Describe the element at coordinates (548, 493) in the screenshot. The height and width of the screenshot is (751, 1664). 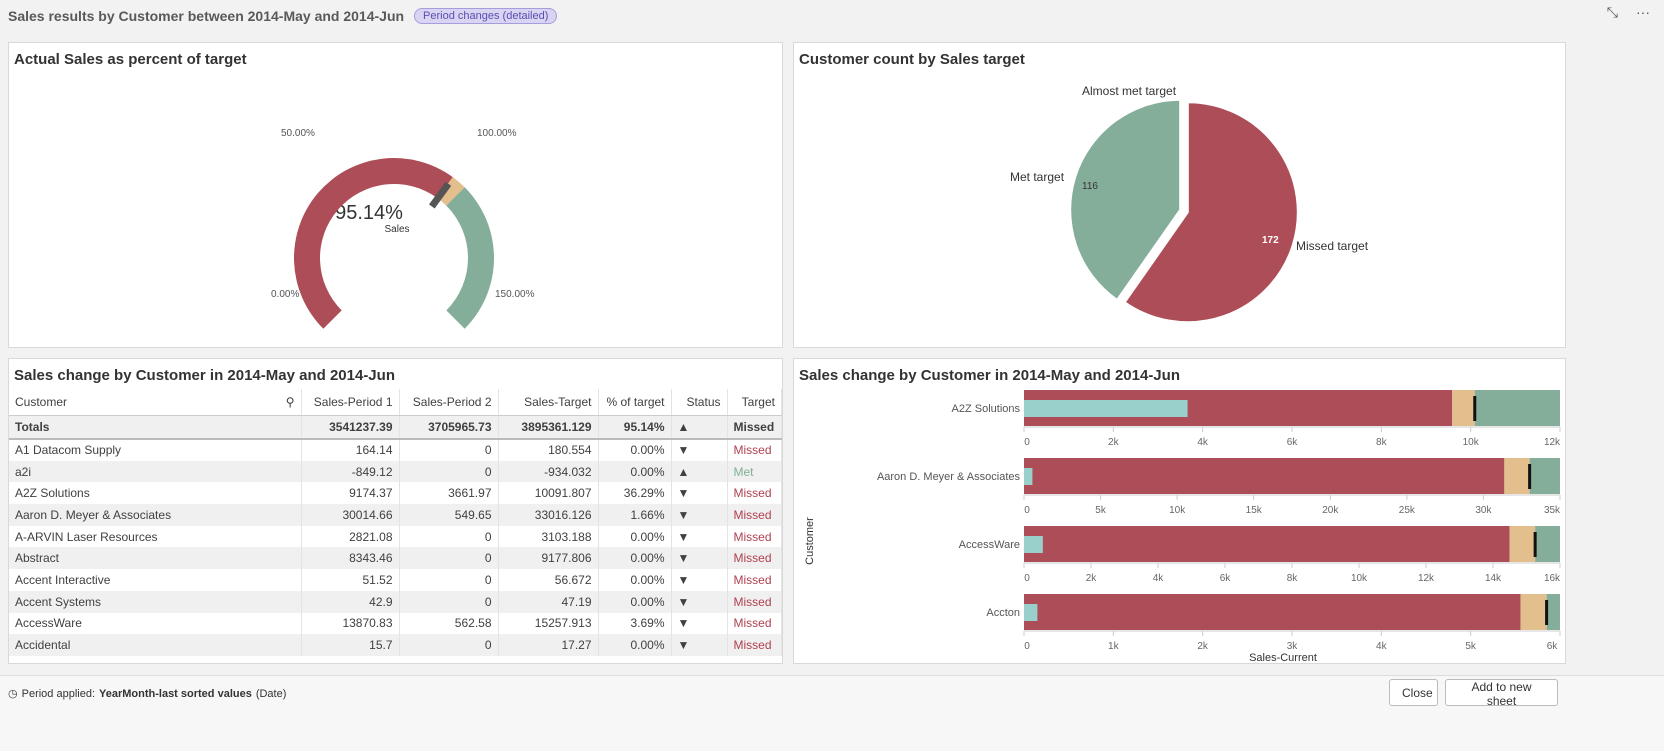
I see `cell: 10091.807` at that location.